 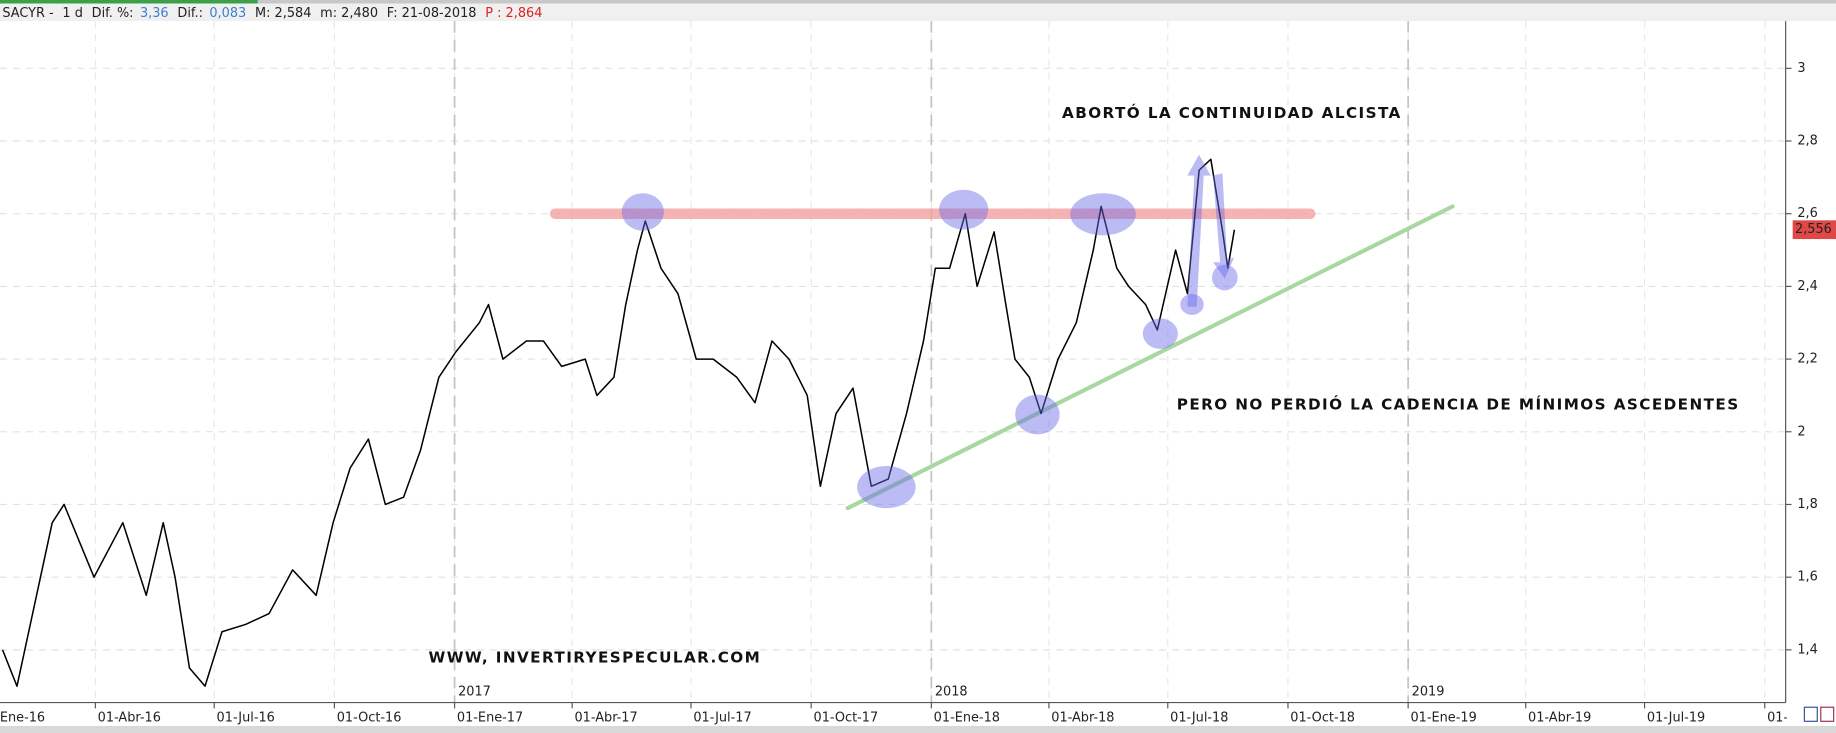 I want to click on header-symbol: SACYR -, so click(x=28, y=12).